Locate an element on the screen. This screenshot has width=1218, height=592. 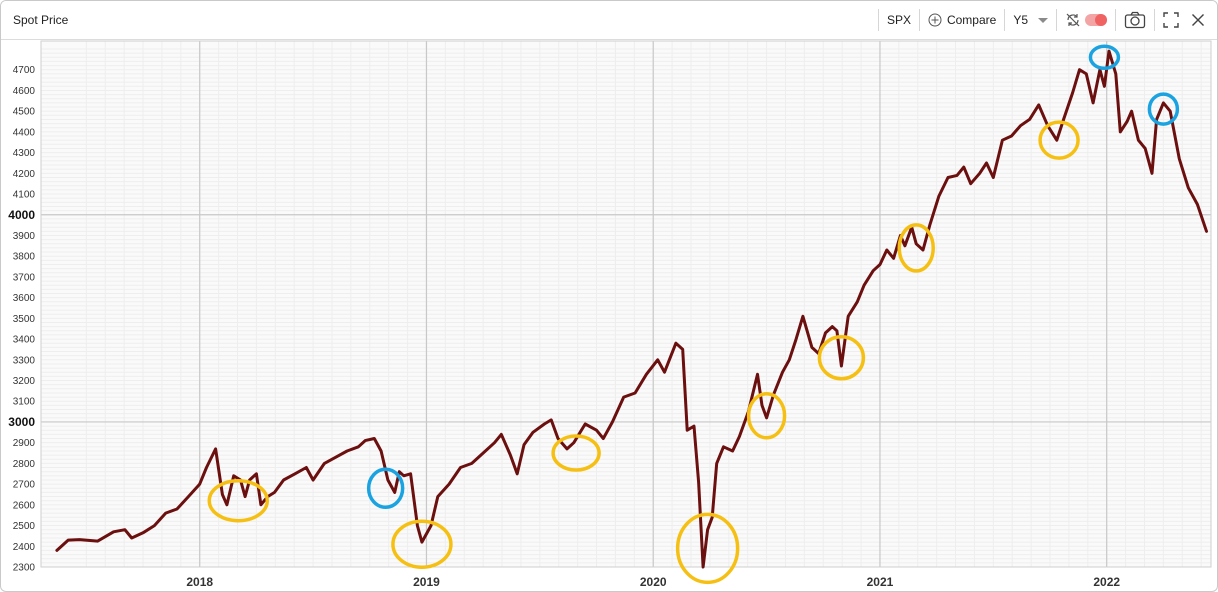
camera-icon is located at coordinates (1135, 20).